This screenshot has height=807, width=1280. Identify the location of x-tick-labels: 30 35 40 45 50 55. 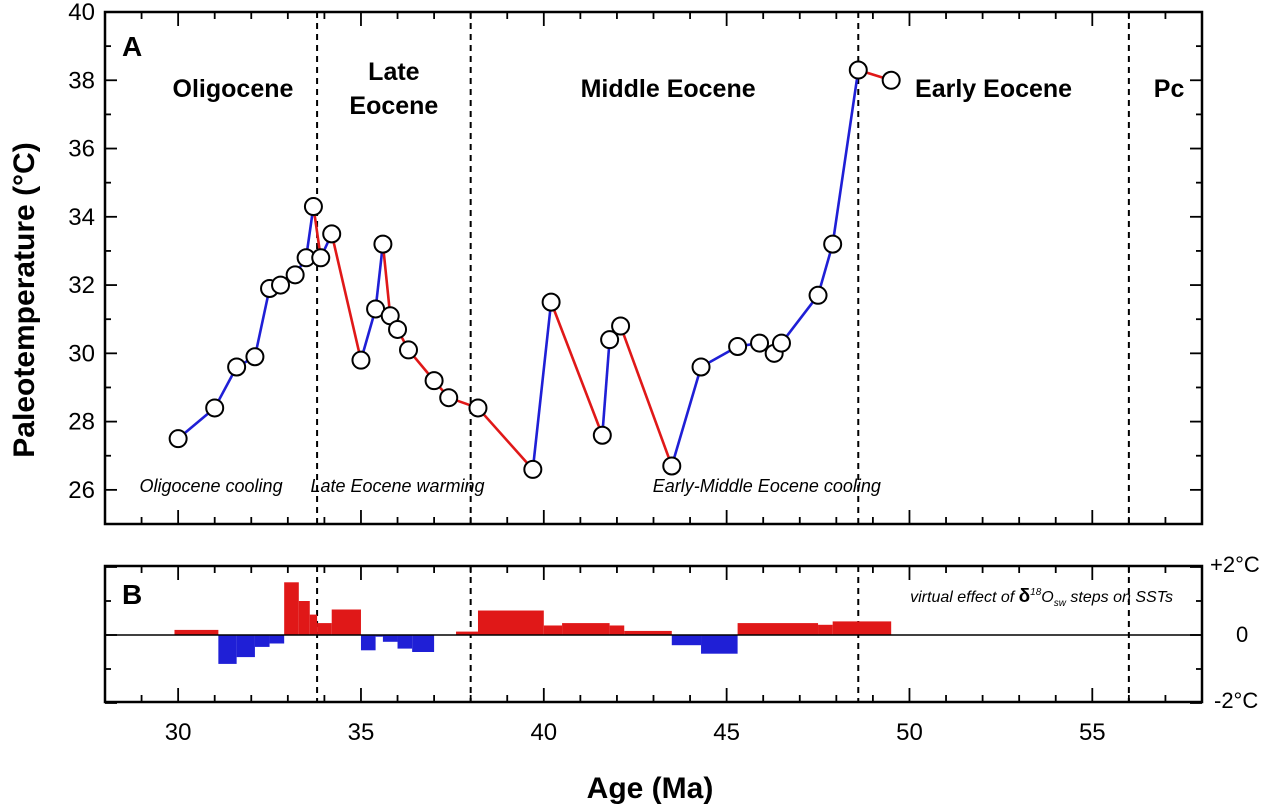
(635, 732).